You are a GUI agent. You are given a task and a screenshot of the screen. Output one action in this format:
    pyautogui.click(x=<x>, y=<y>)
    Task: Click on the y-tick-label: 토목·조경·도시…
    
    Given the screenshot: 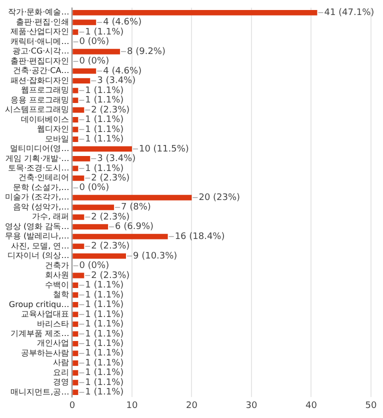 What is the action you would take?
    pyautogui.click(x=39, y=168)
    